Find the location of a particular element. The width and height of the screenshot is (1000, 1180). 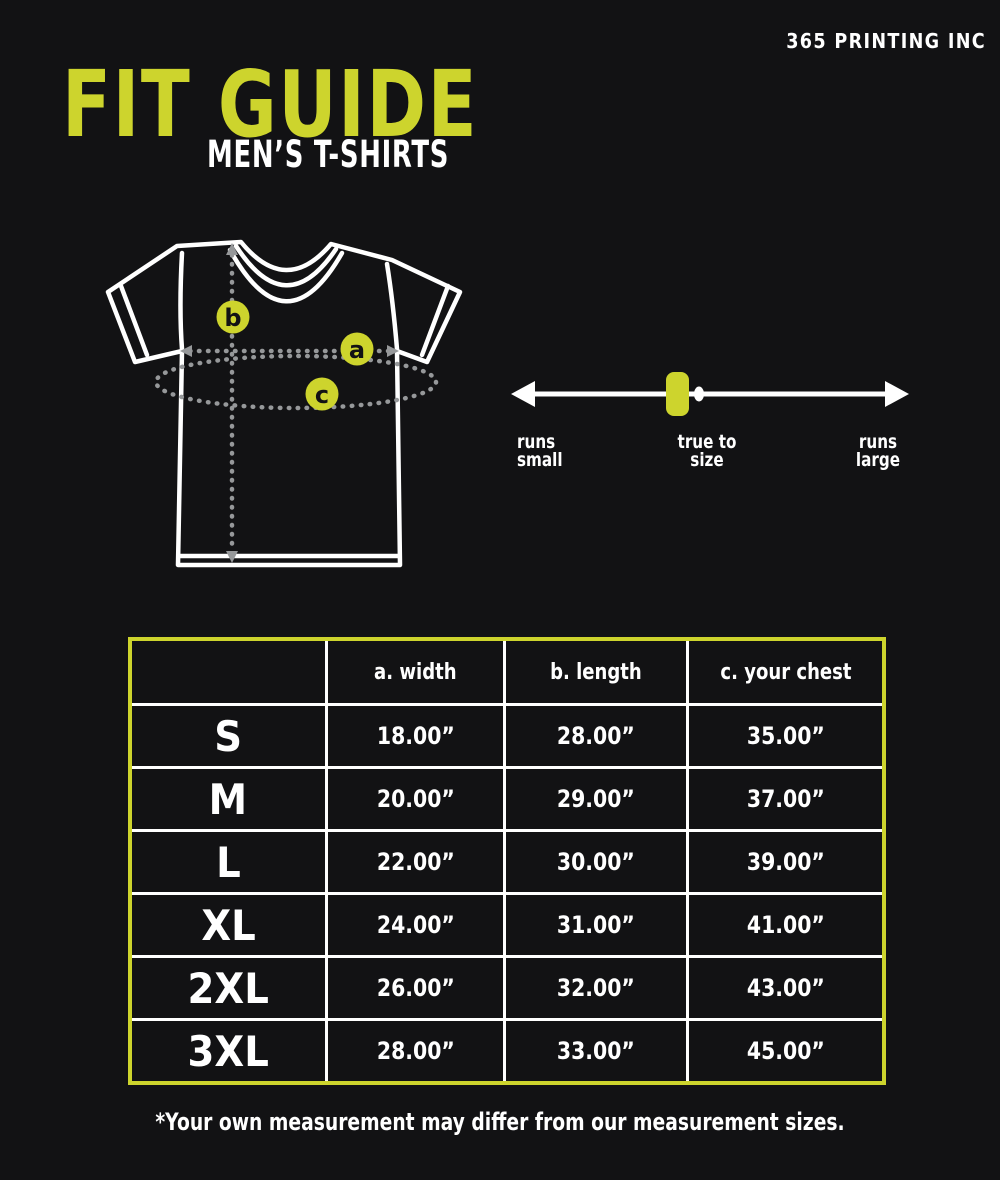

size-table-header-row: a. width b. length c. your chest is located at coordinates (507, 671).